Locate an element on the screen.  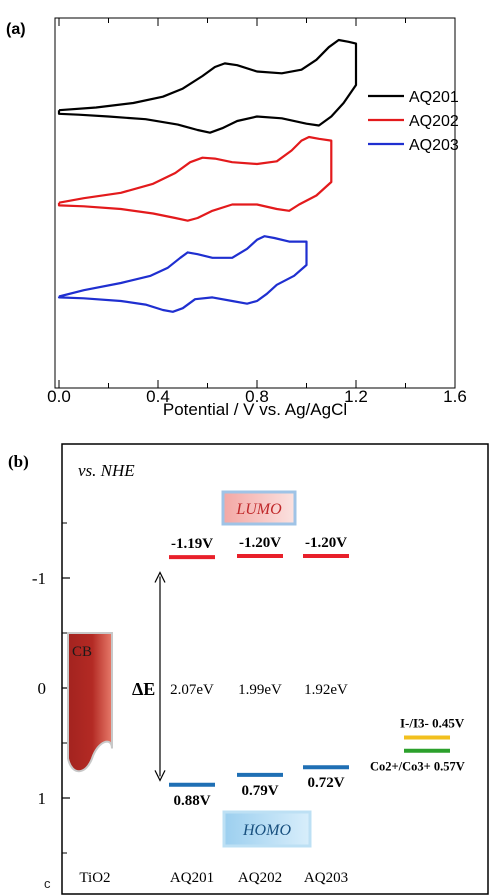
y-tick-label: 1 is located at coordinates (42, 798).